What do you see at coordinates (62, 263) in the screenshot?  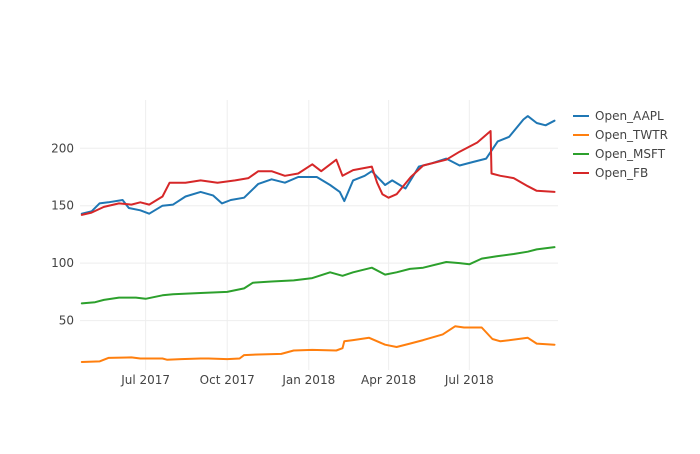 I see `y-tick-label: 100` at bounding box center [62, 263].